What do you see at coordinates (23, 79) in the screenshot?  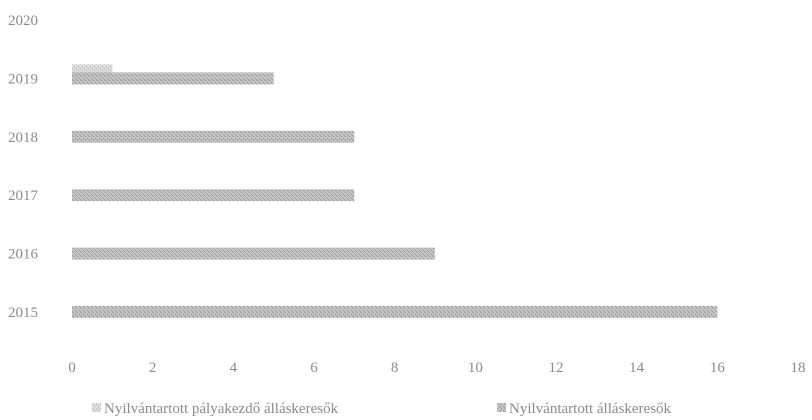 I see `y-tick-label-2019: 2019` at bounding box center [23, 79].